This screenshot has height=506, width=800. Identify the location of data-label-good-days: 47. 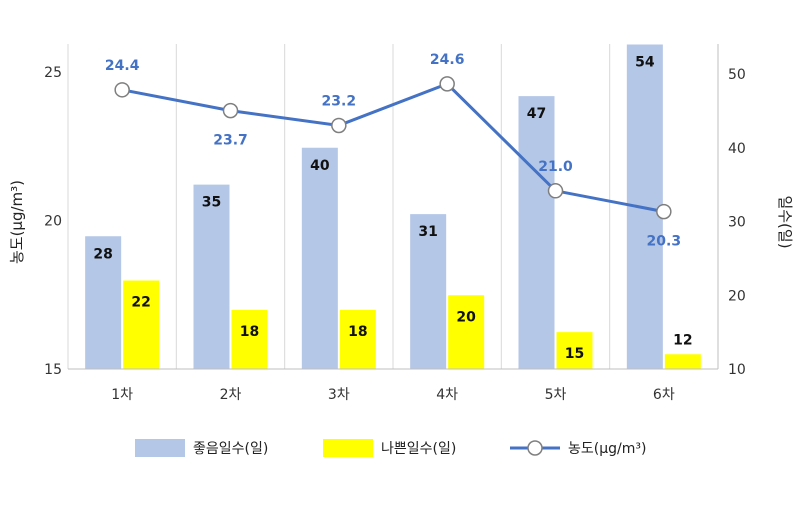
(536, 114).